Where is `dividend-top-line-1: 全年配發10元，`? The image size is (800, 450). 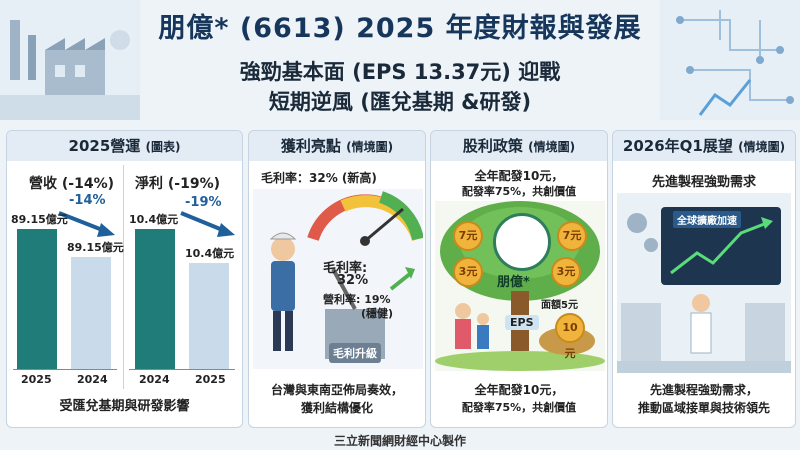 dividend-top-line-1: 全年配發10元， is located at coordinates (519, 176).